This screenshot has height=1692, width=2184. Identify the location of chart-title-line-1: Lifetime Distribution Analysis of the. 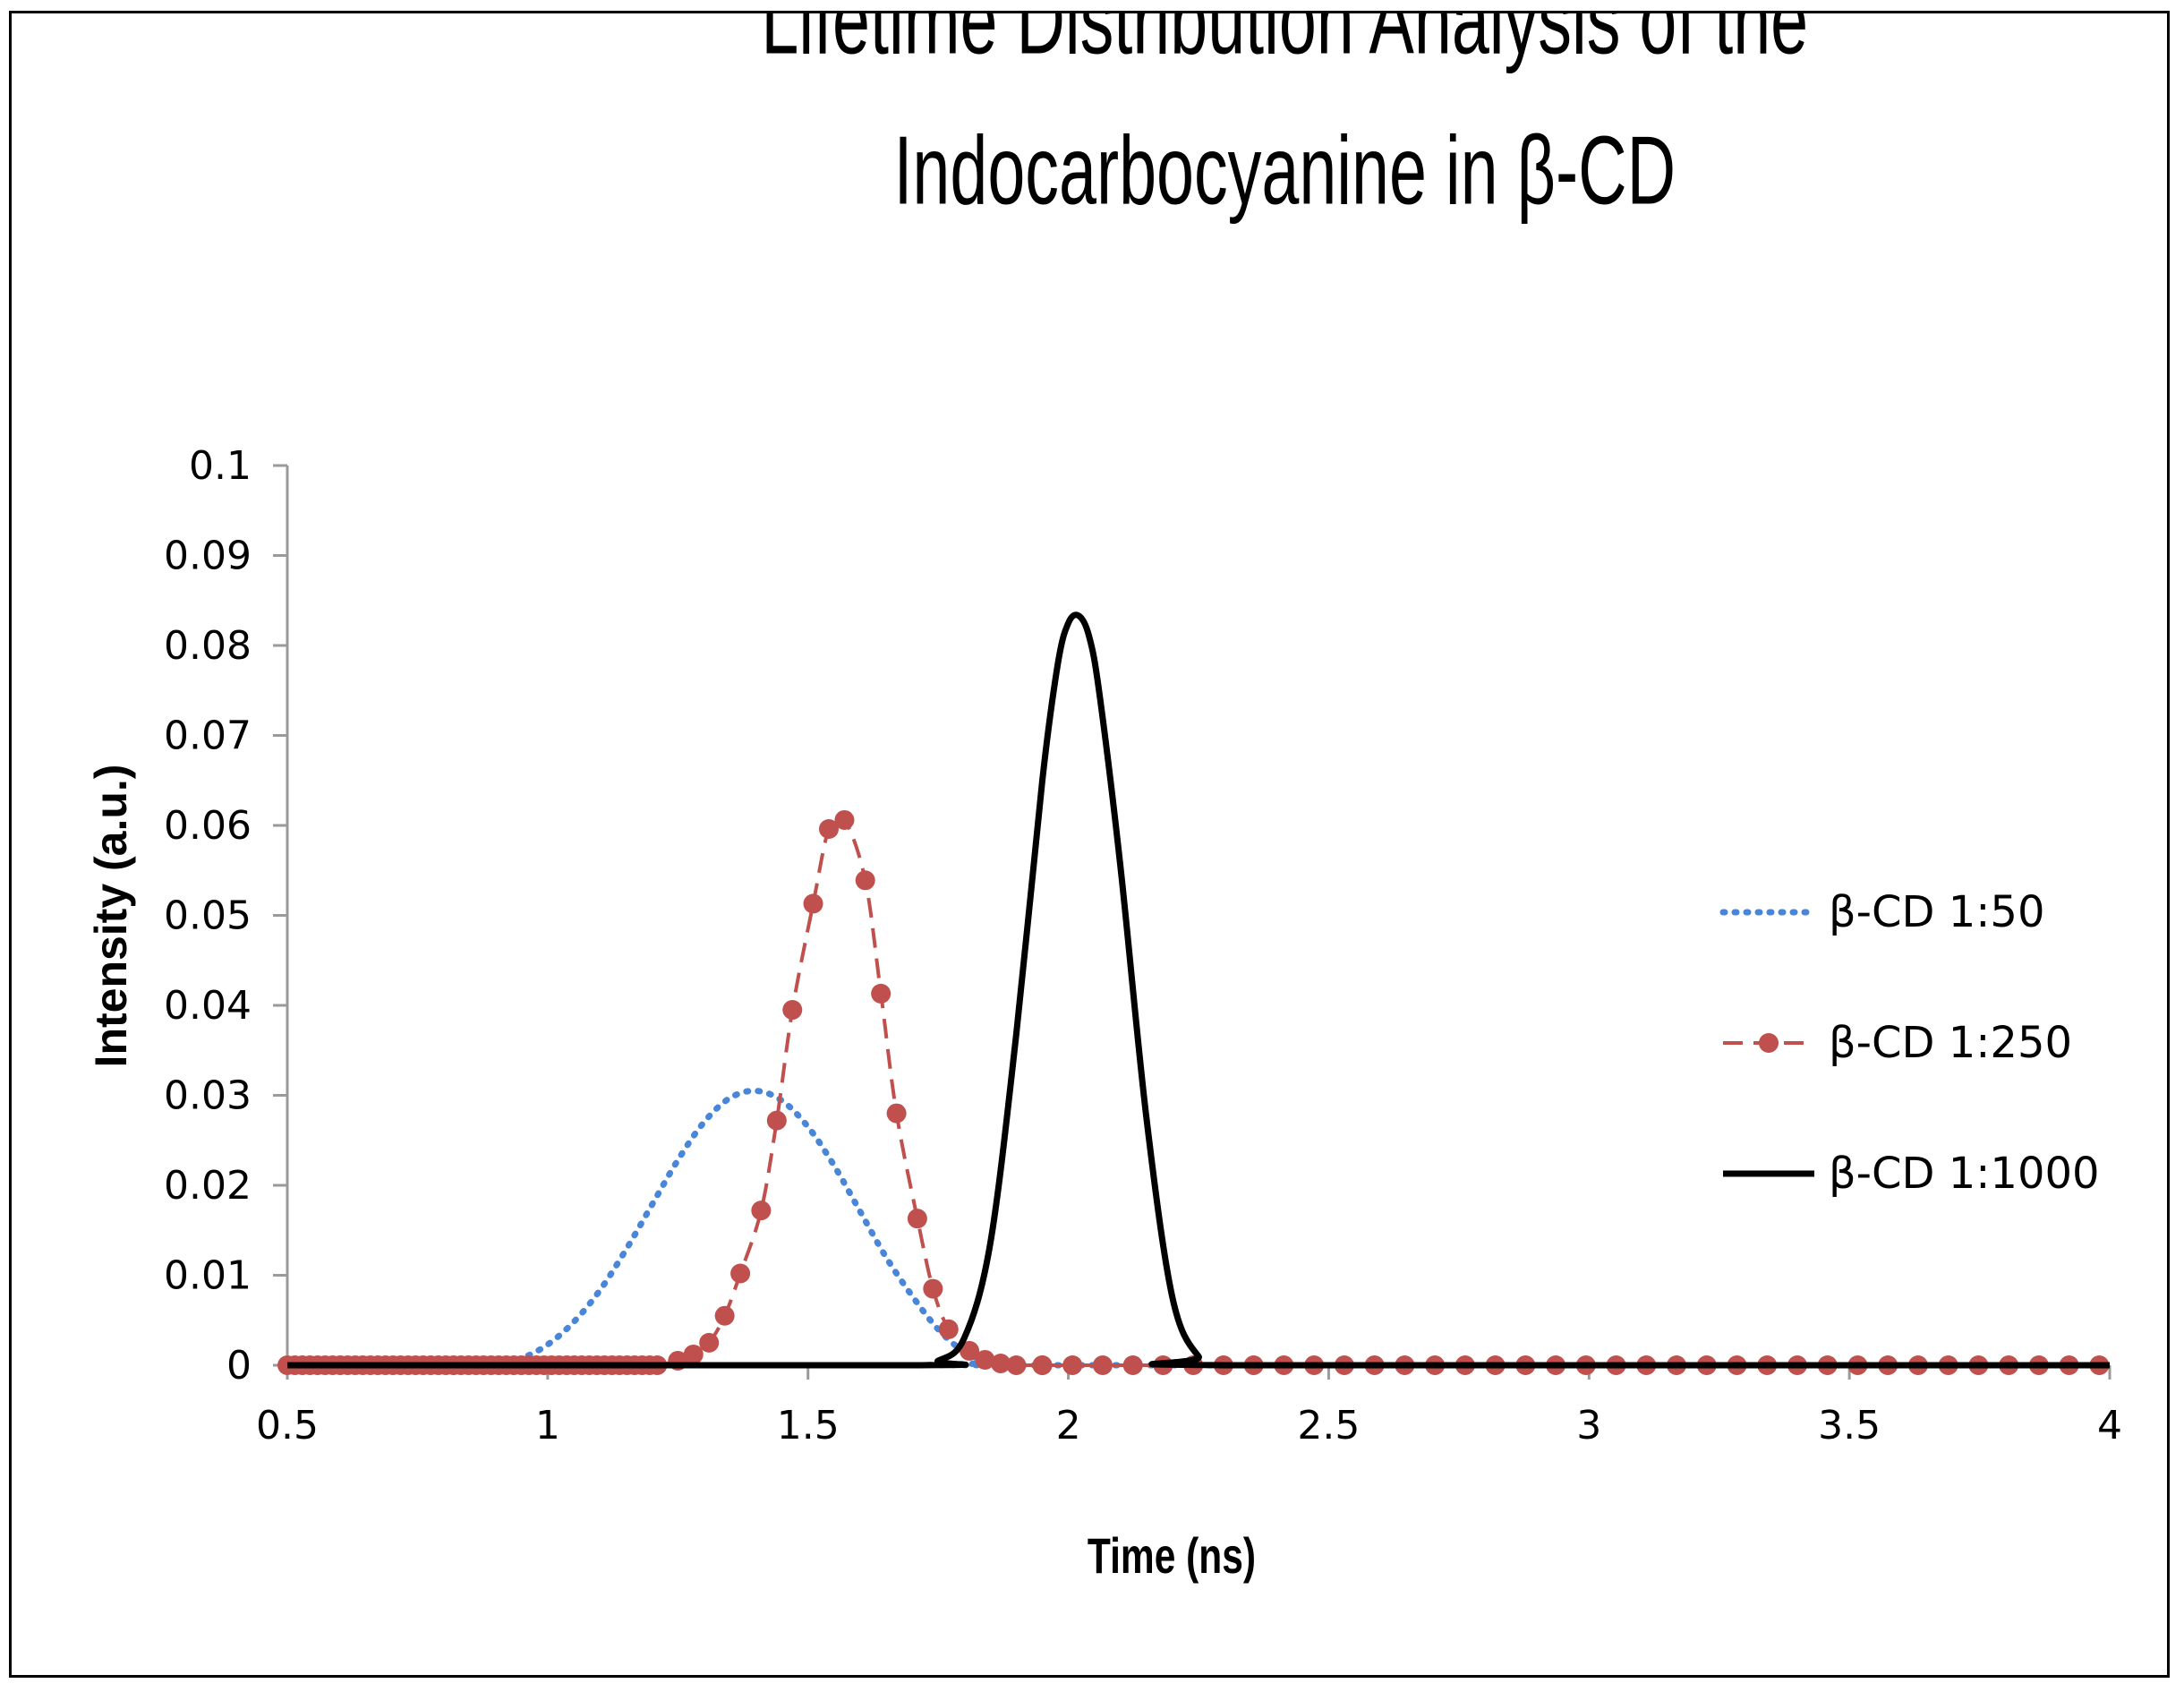
(1284, 43).